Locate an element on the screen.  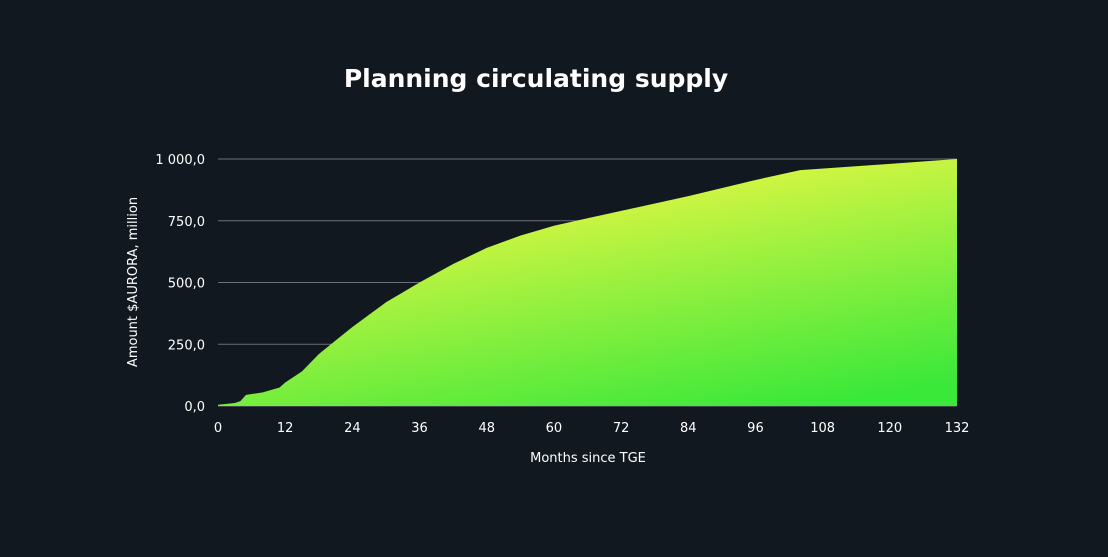
x-tick-label: 72 is located at coordinates (621, 428).